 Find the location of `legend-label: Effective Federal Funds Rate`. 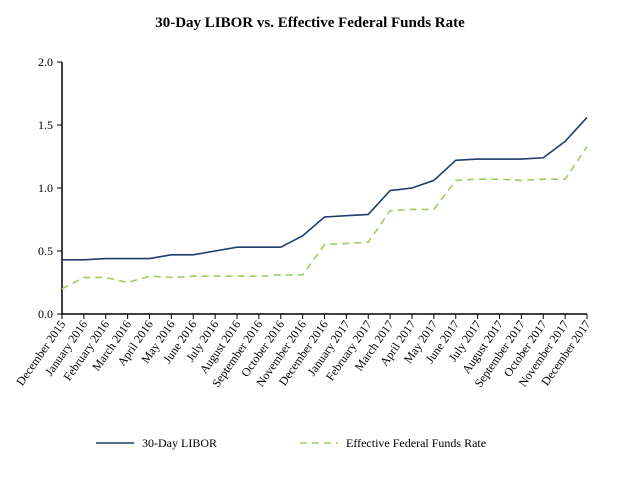

legend-label: Effective Federal Funds Rate is located at coordinates (416, 443).